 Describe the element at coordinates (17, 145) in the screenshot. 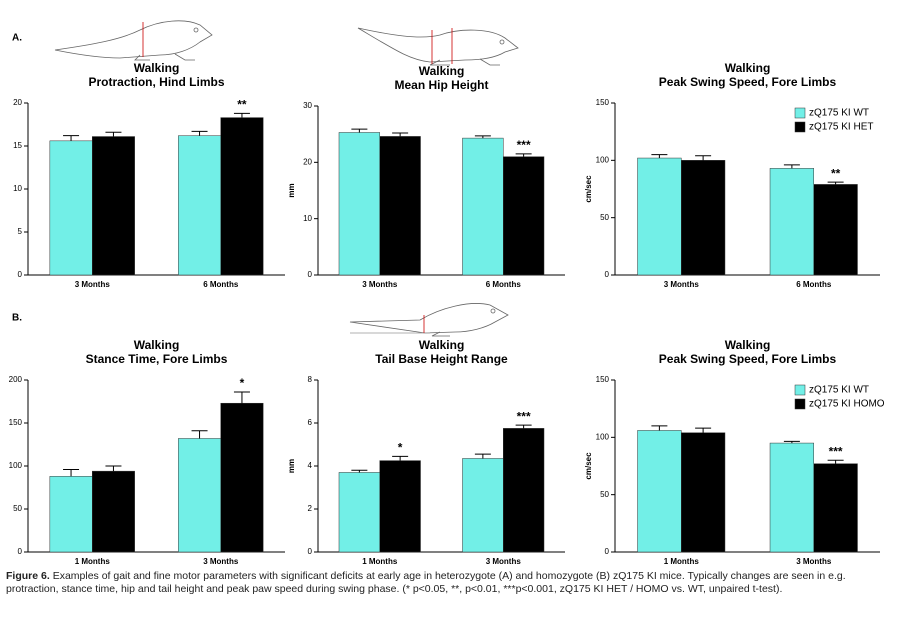

I see `y-tick-label: 15` at that location.